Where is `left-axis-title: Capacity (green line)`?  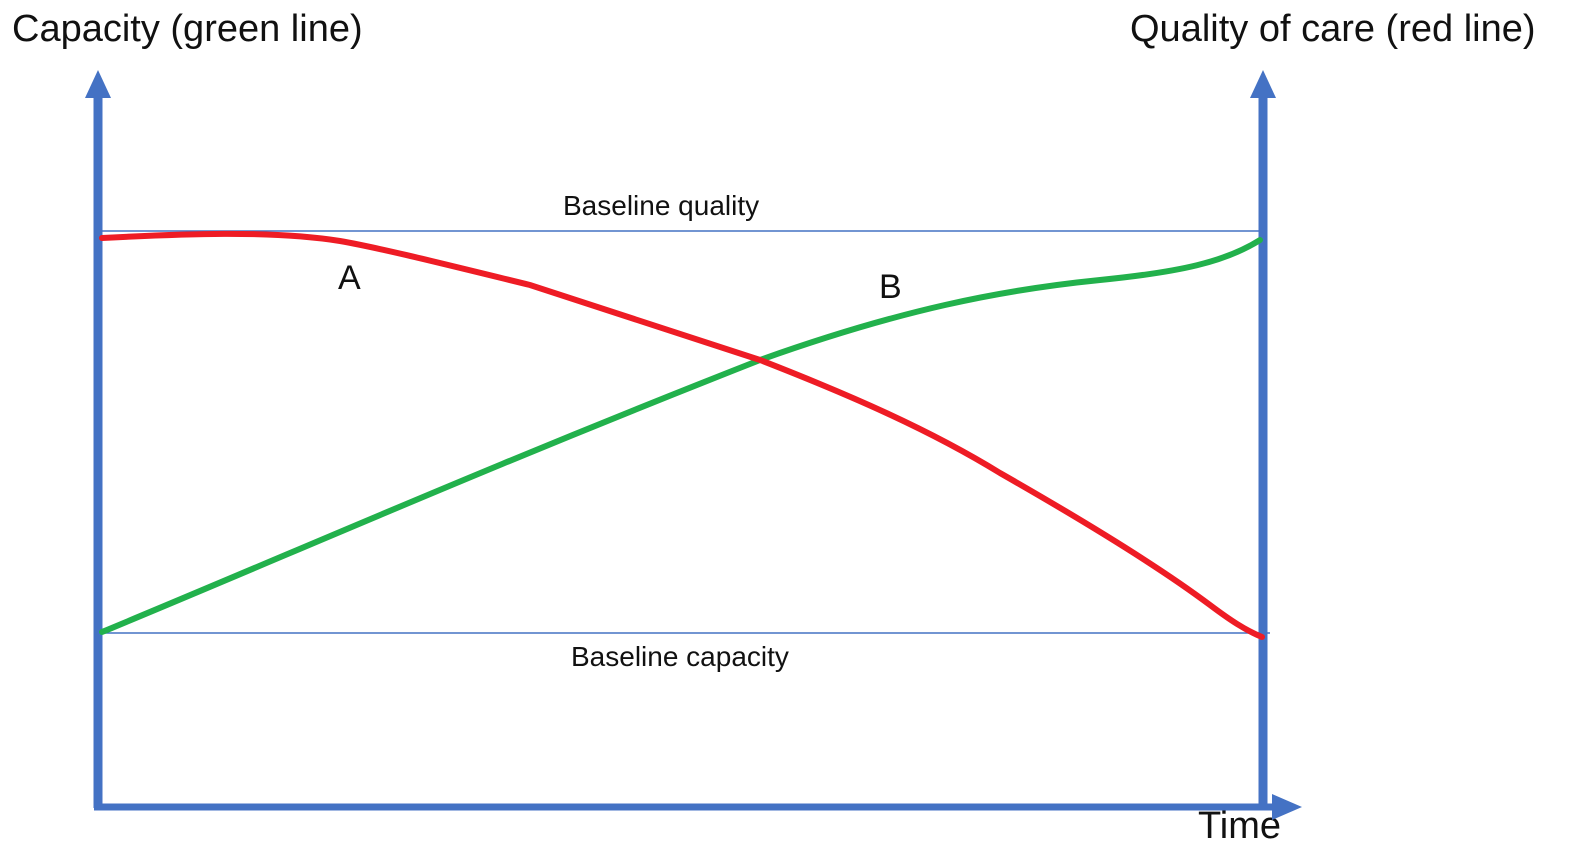
left-axis-title: Capacity (green line) is located at coordinates (187, 29).